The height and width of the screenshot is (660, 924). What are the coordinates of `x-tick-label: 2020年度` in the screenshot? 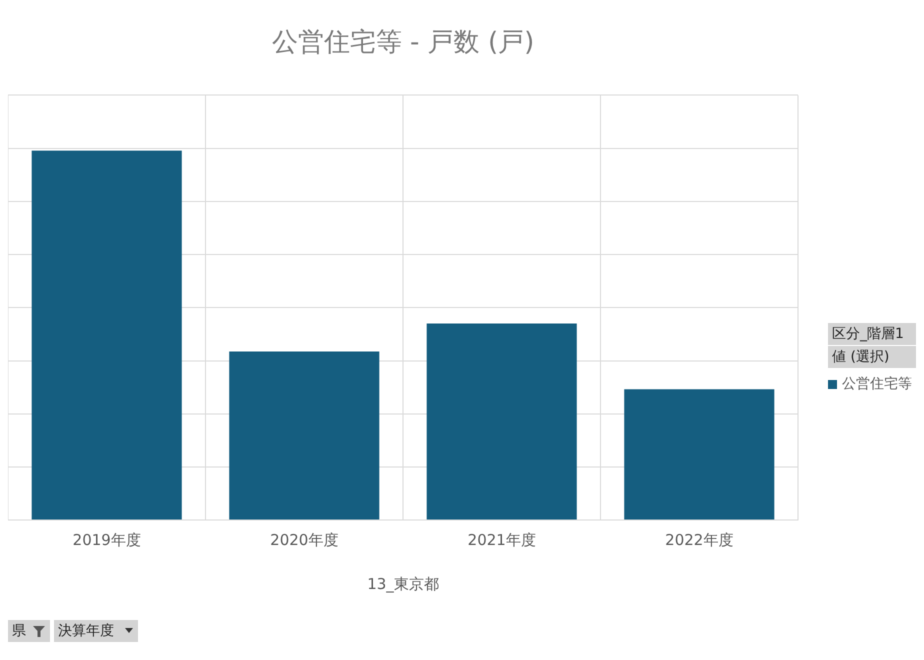 It's located at (304, 539).